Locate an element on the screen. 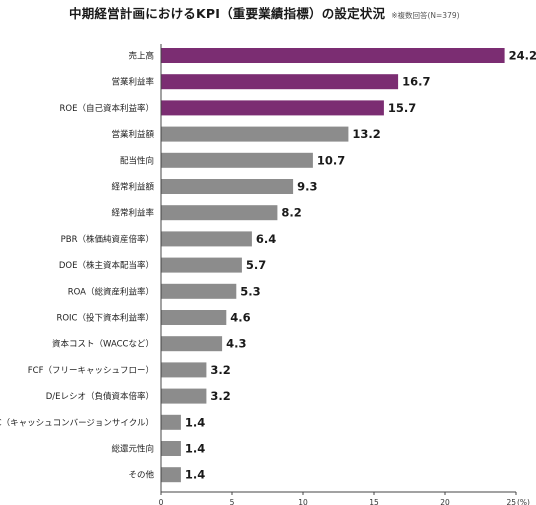  category-label: 経常利益額 is located at coordinates (132, 187).